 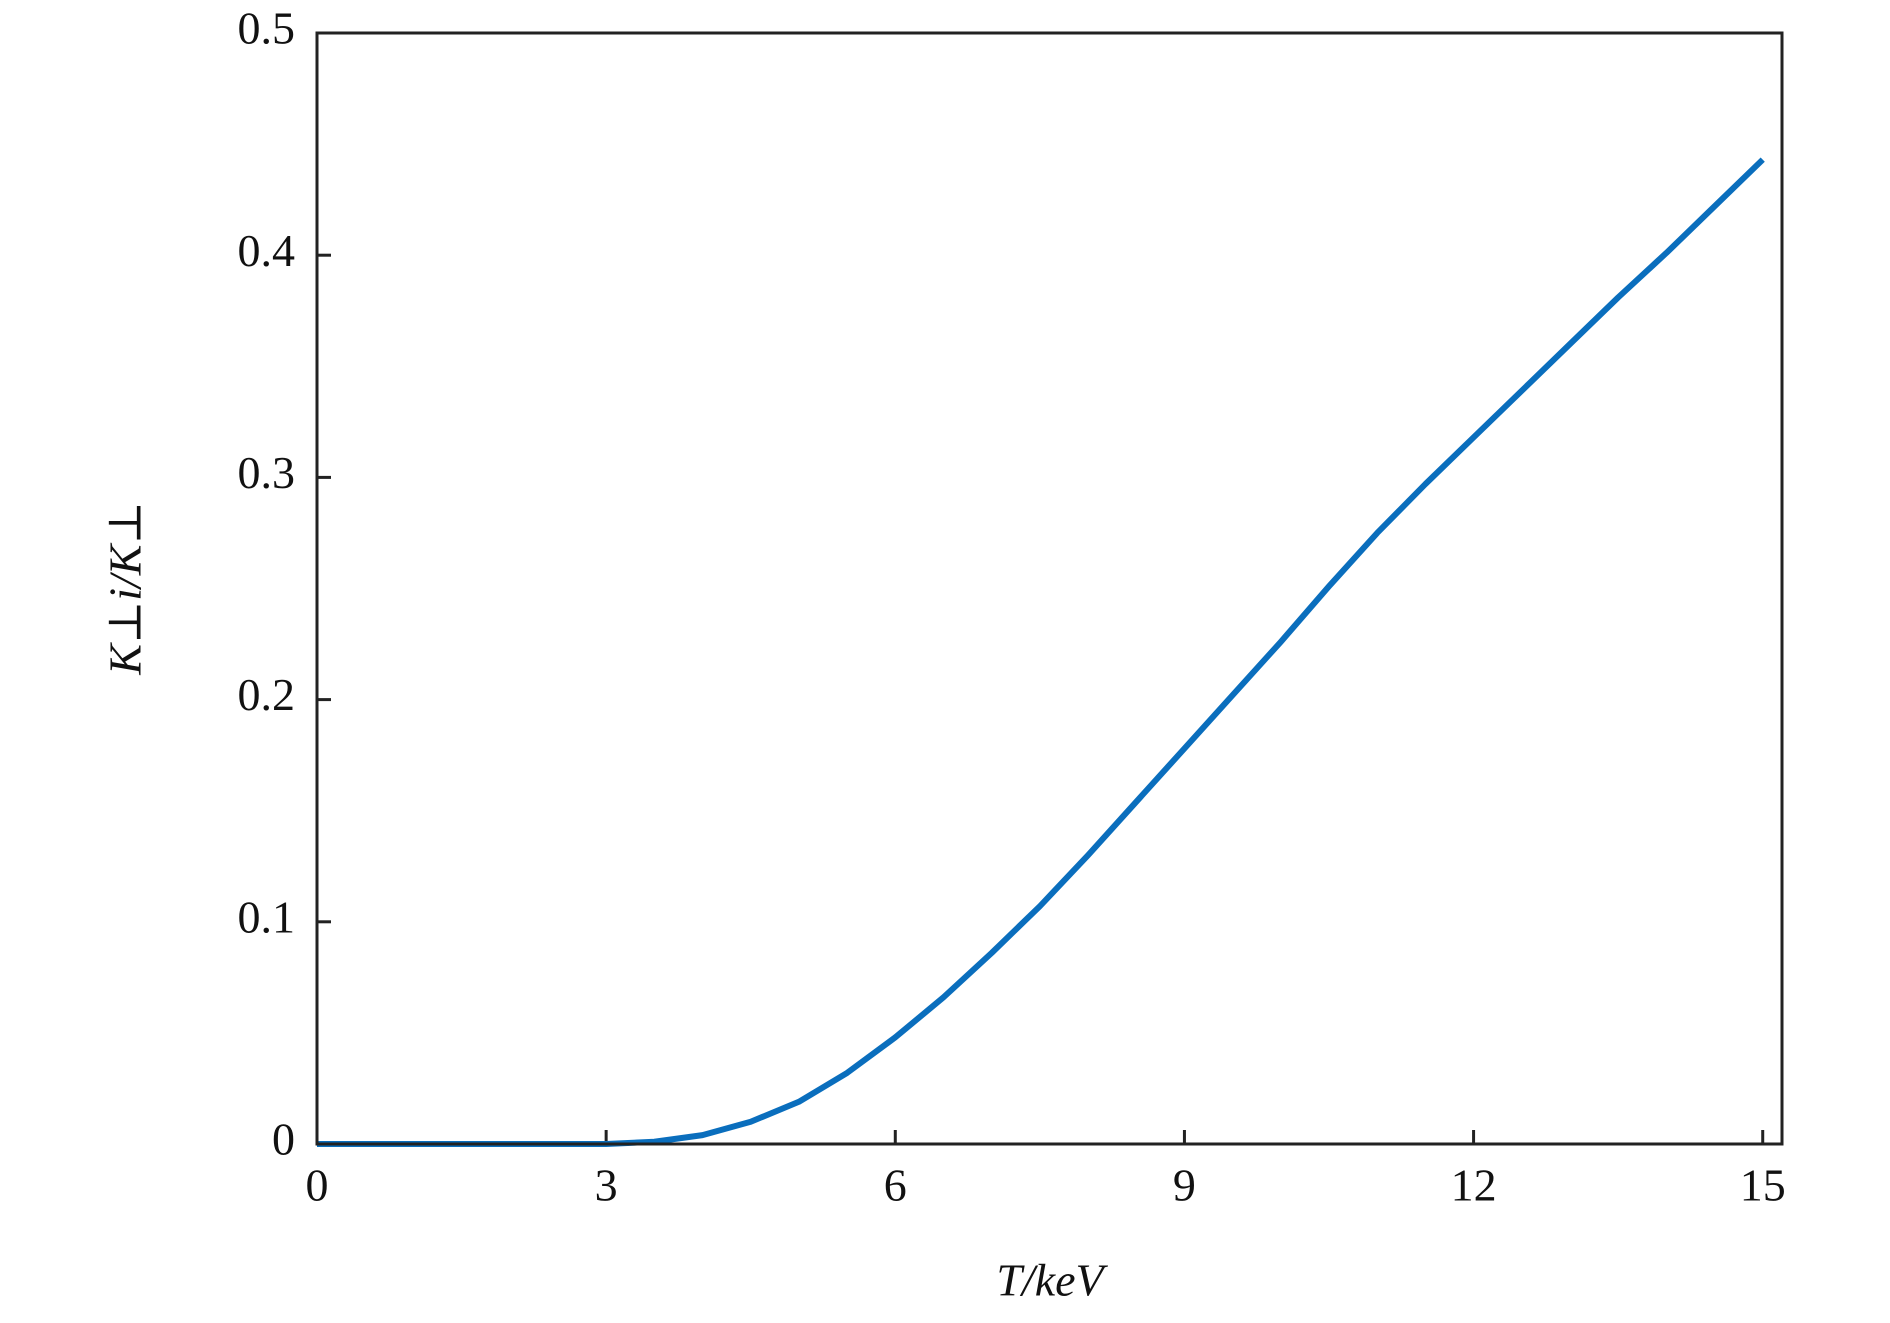 I want to click on x-tick-label: 9, so click(x=1184, y=1185).